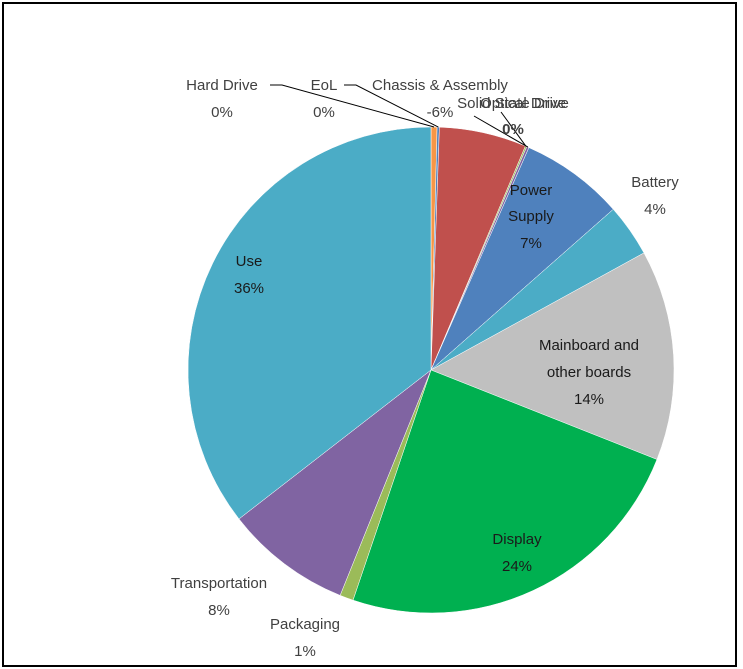  I want to click on slice-label-hard-drive: Hard Drive, so click(222, 85).